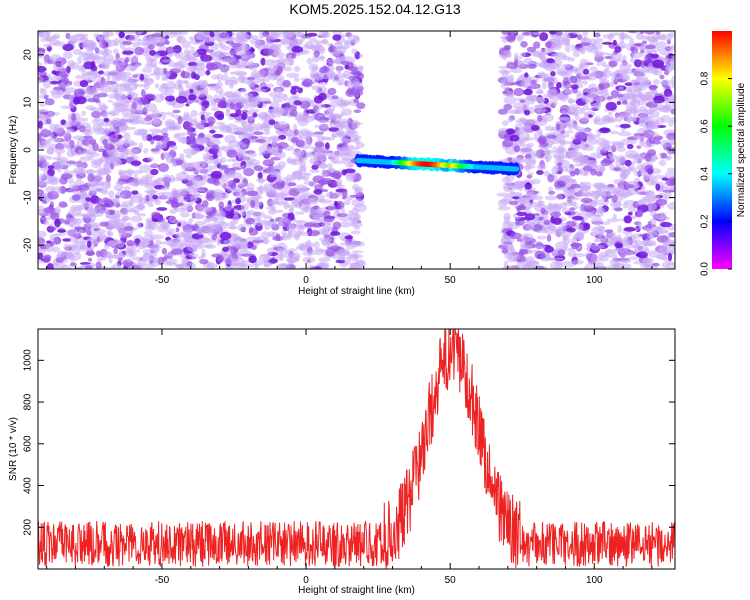 The width and height of the screenshot is (750, 600). What do you see at coordinates (705, 173) in the screenshot?
I see `colorbar-tick-label: 0.4` at bounding box center [705, 173].